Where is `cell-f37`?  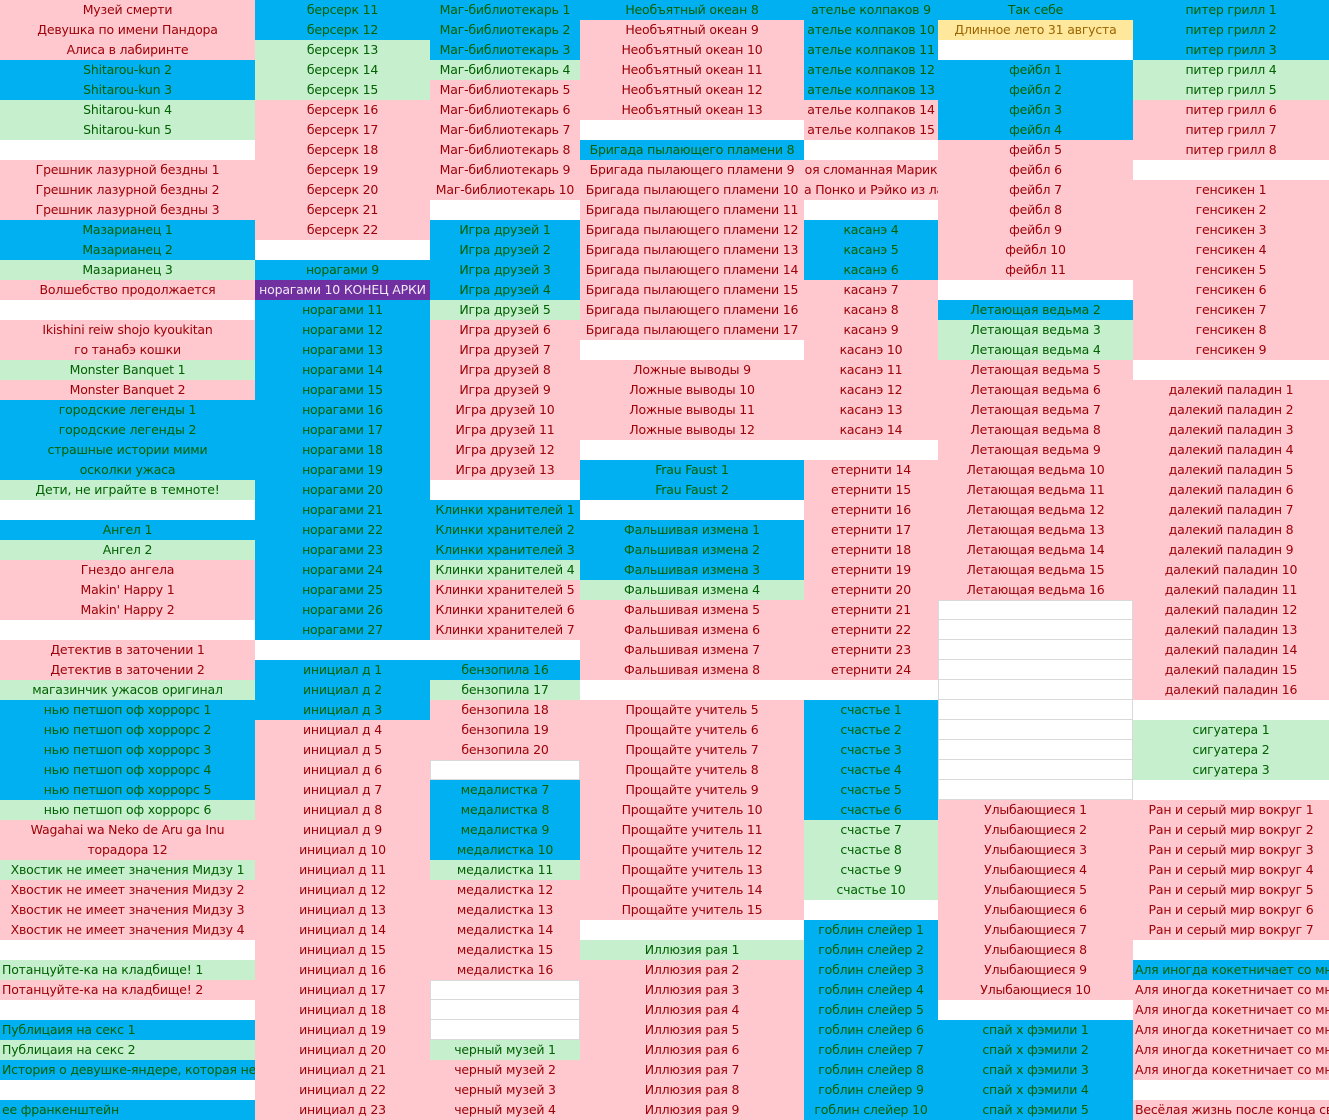 cell-f37 is located at coordinates (1035, 730).